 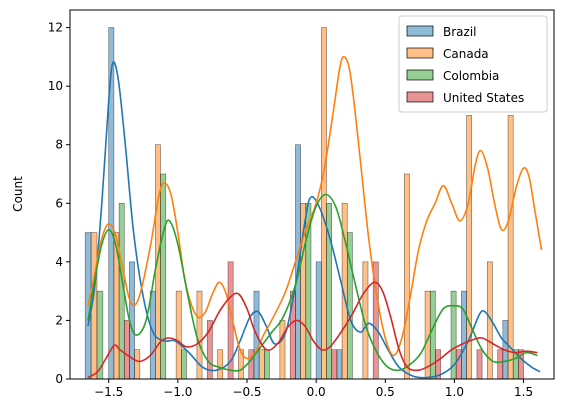 I want to click on legend-label-colombia: Colombia, so click(x=471, y=76).